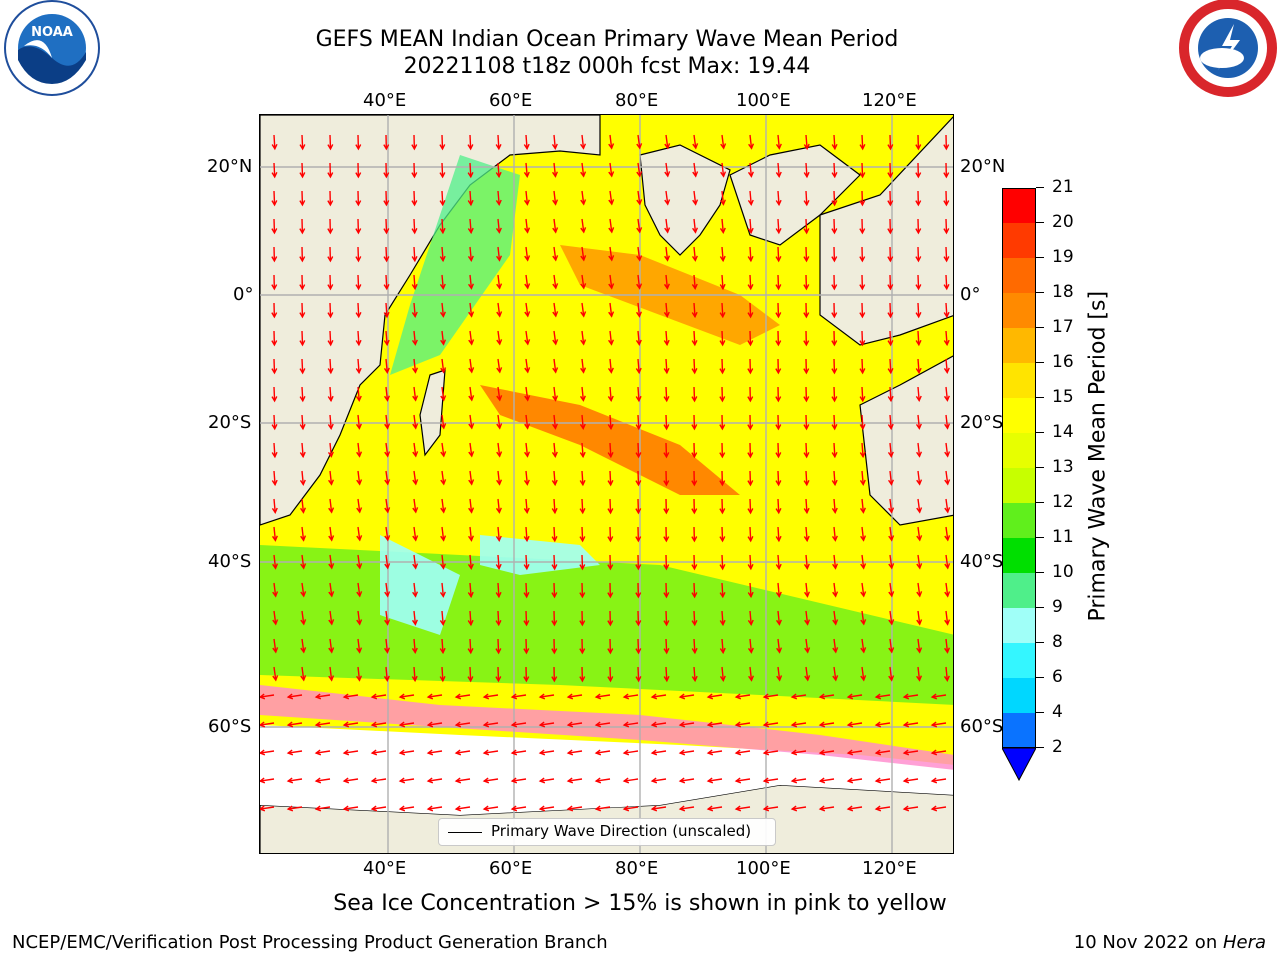  What do you see at coordinates (1057, 642) in the screenshot?
I see `colorbar-tick-label: 8` at bounding box center [1057, 642].